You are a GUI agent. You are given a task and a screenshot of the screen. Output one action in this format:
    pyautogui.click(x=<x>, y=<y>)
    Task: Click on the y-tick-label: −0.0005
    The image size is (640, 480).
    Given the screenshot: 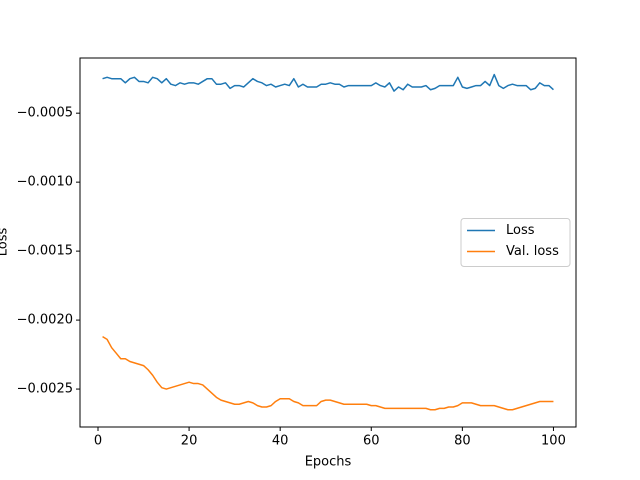 What is the action you would take?
    pyautogui.click(x=45, y=113)
    